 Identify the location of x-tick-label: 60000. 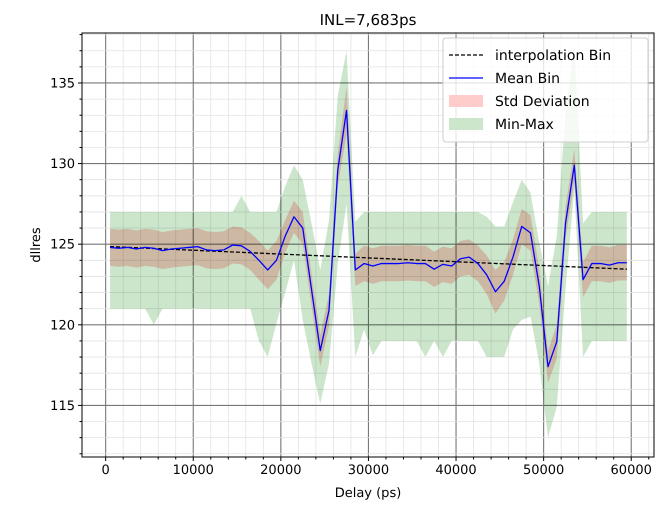
(631, 470).